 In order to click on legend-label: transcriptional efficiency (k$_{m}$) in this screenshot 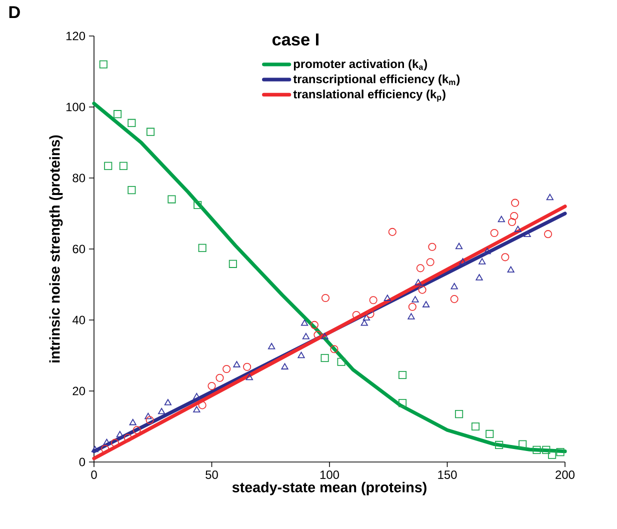, I will do `click(376, 80)`.